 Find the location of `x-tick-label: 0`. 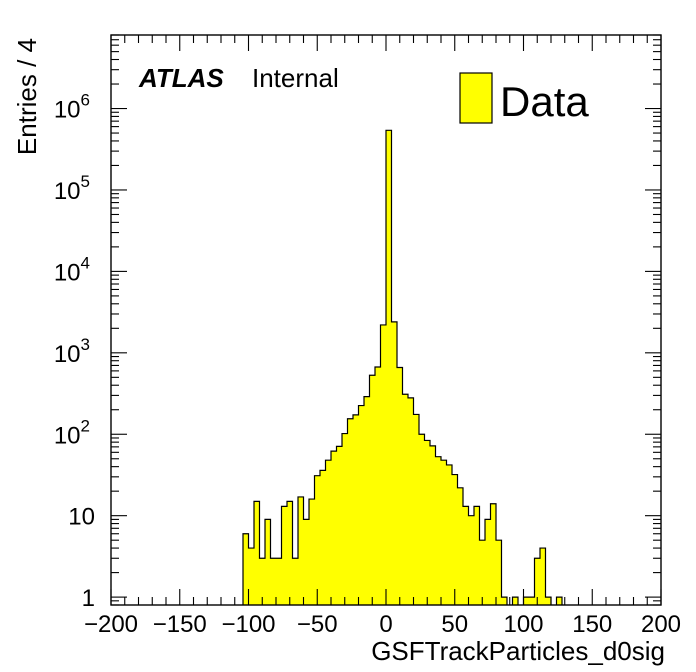

x-tick-label: 0 is located at coordinates (385, 624).